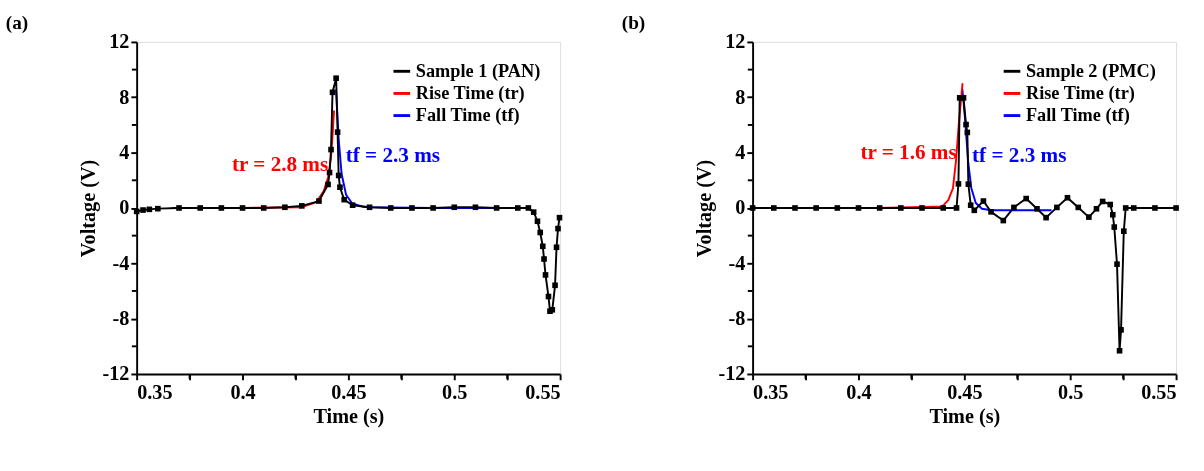  Describe the element at coordinates (908, 151) in the screenshot. I see `annotation: tr = 1.6 ms` at that location.